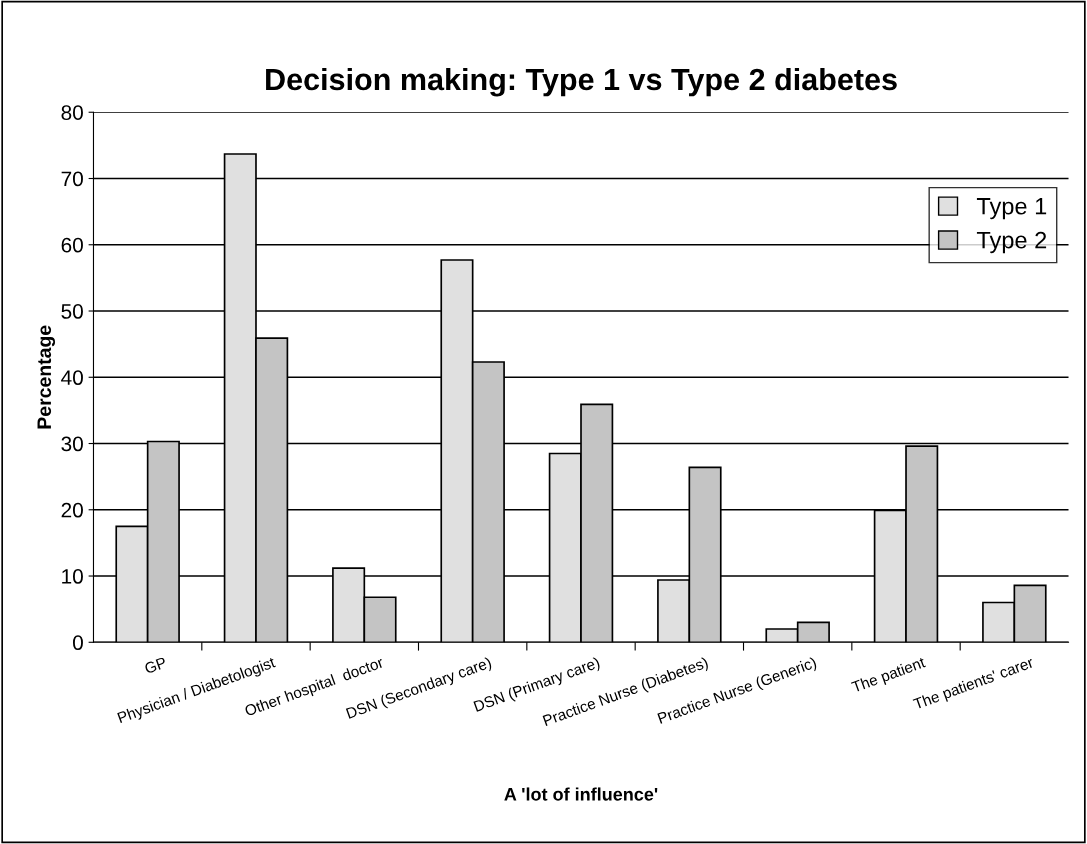 The width and height of the screenshot is (1087, 844). What do you see at coordinates (1011, 242) in the screenshot?
I see `legend-label: Type 2` at bounding box center [1011, 242].